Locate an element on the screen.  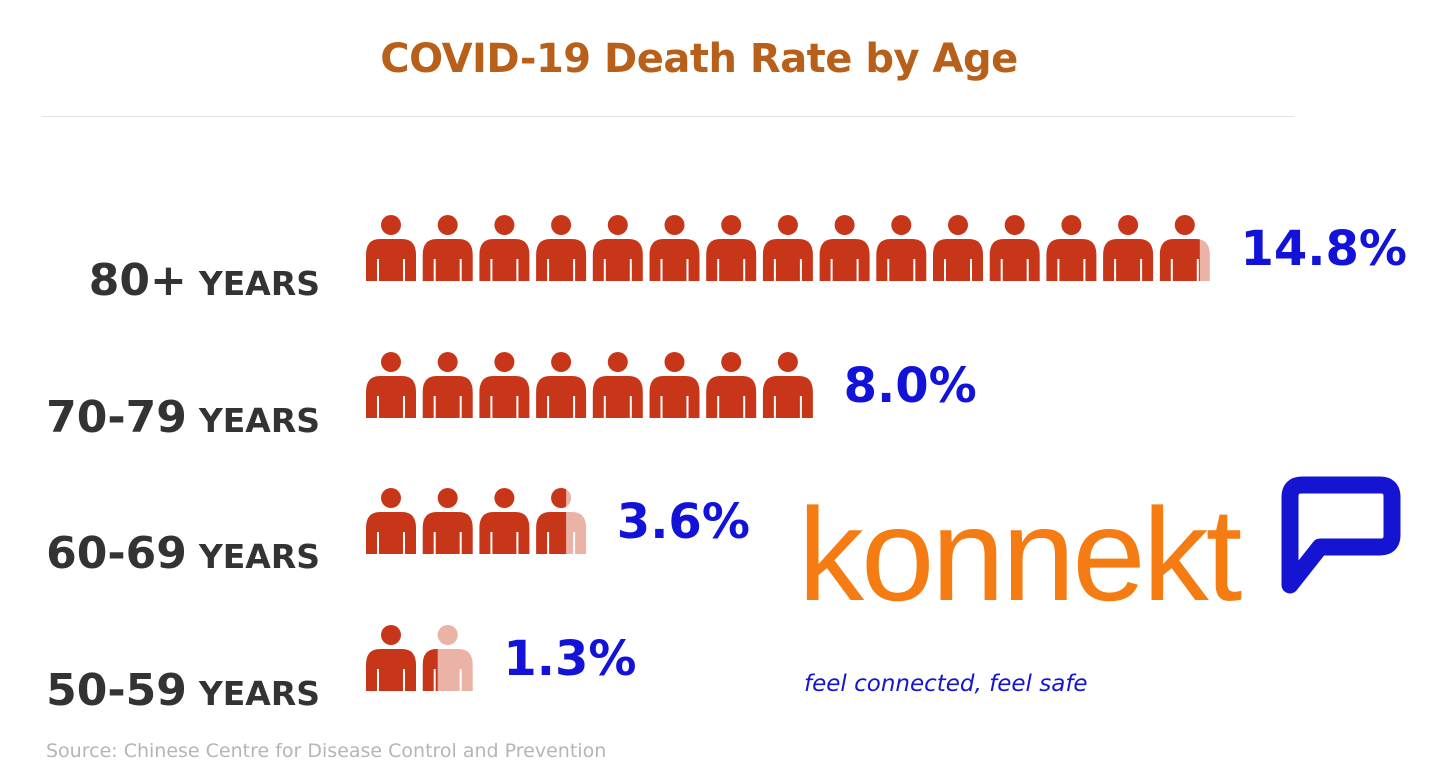
logo-tagline: feel connected, feel safe is located at coordinates (946, 684).